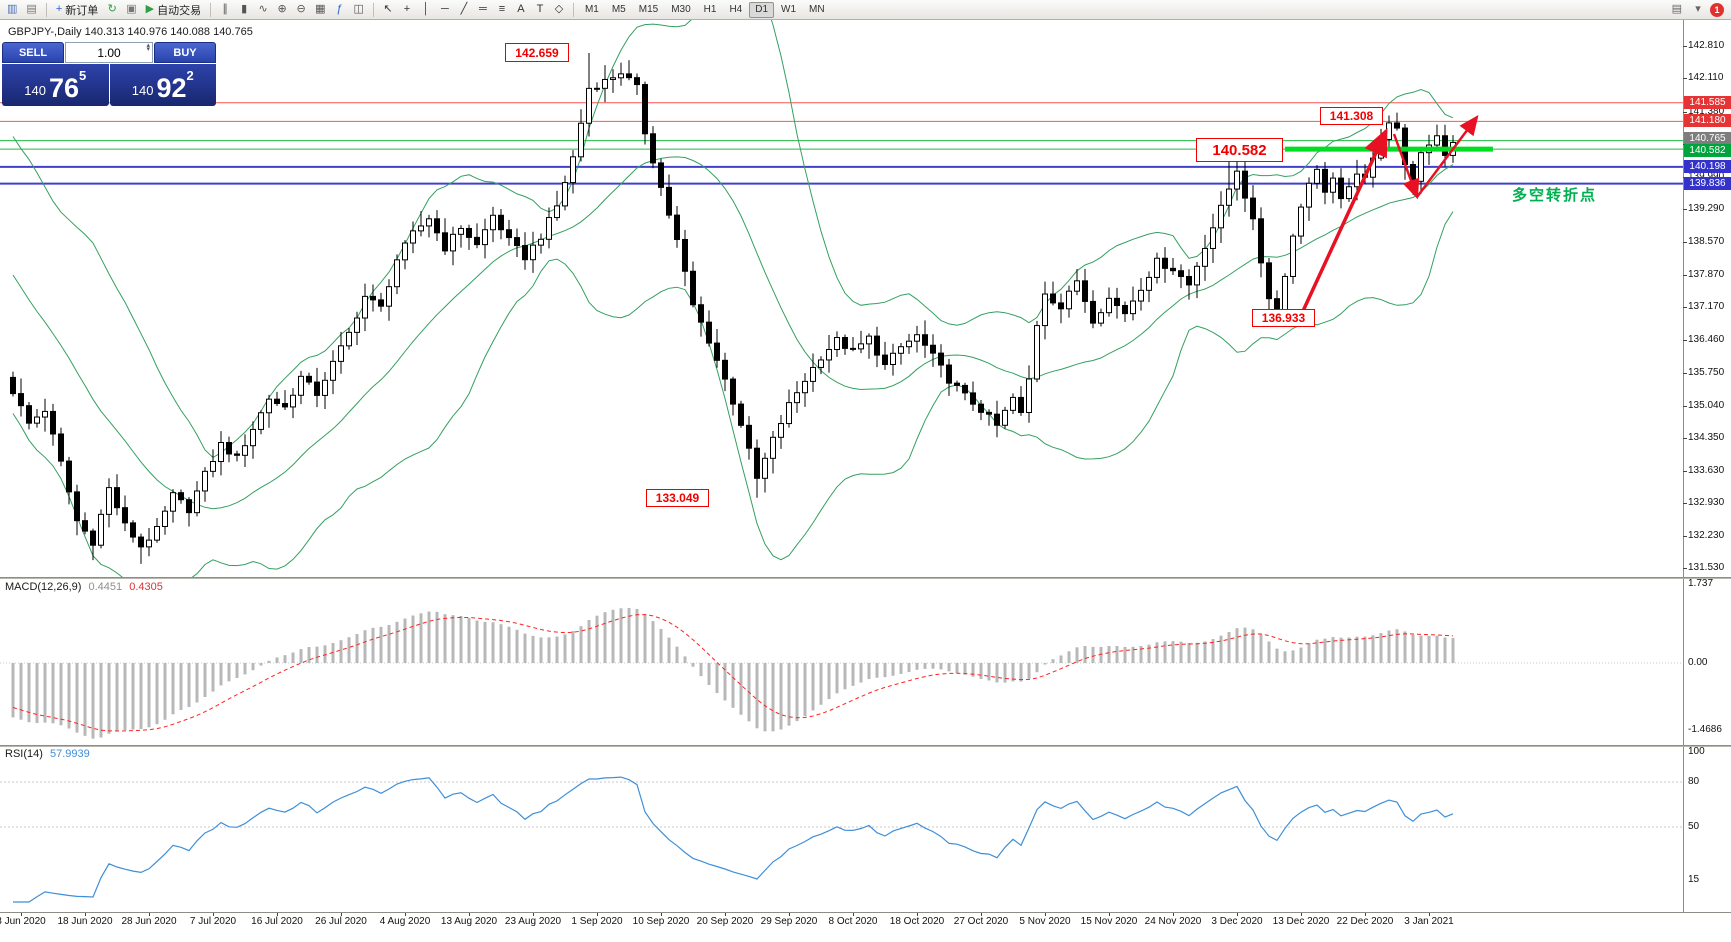 The image size is (1731, 942). What do you see at coordinates (185, 52) in the screenshot?
I see `buy-button: BUY` at bounding box center [185, 52].